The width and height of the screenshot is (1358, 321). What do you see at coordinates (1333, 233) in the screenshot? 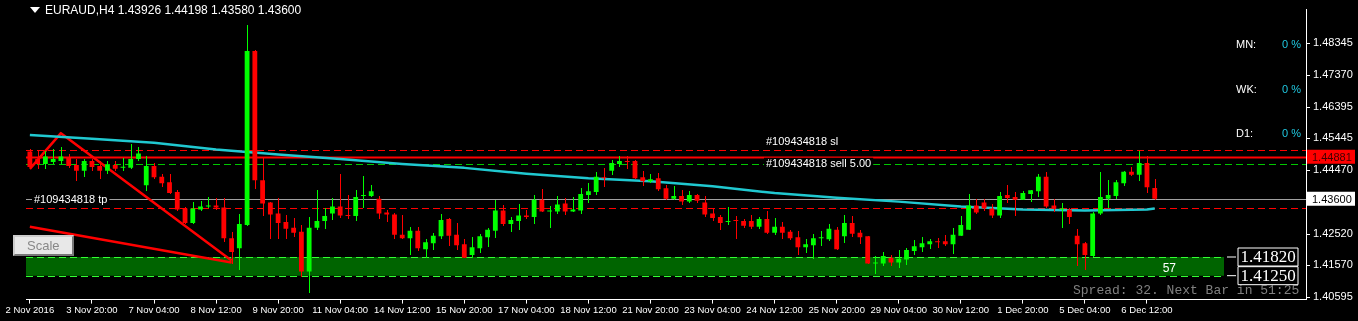
I see `y-tick-label: 1.42520` at bounding box center [1333, 233].